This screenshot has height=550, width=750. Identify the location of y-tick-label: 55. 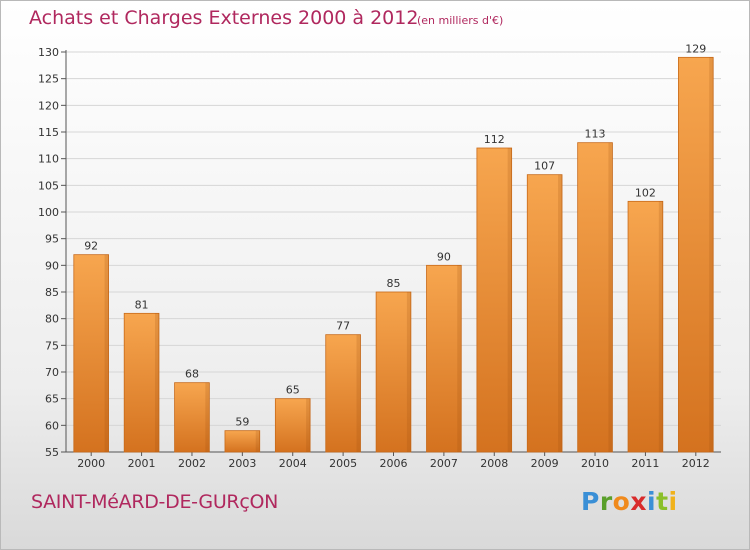
(52, 452).